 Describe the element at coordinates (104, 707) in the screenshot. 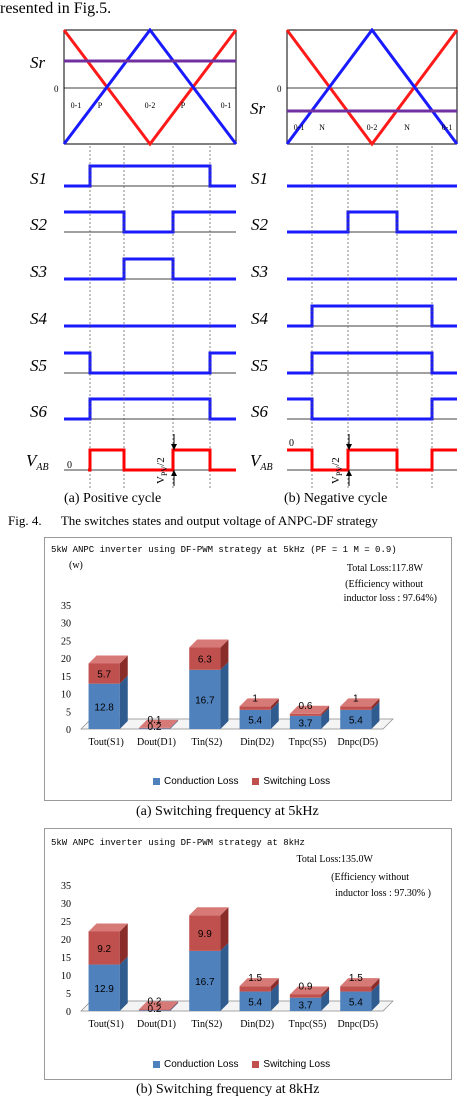

I see `bar-conduction-value: 12.8` at that location.